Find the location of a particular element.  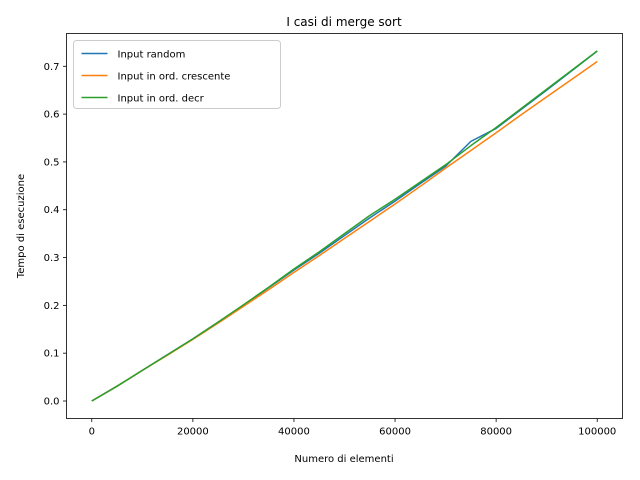

legend-label-2: Input in ord. crescente is located at coordinates (174, 77).